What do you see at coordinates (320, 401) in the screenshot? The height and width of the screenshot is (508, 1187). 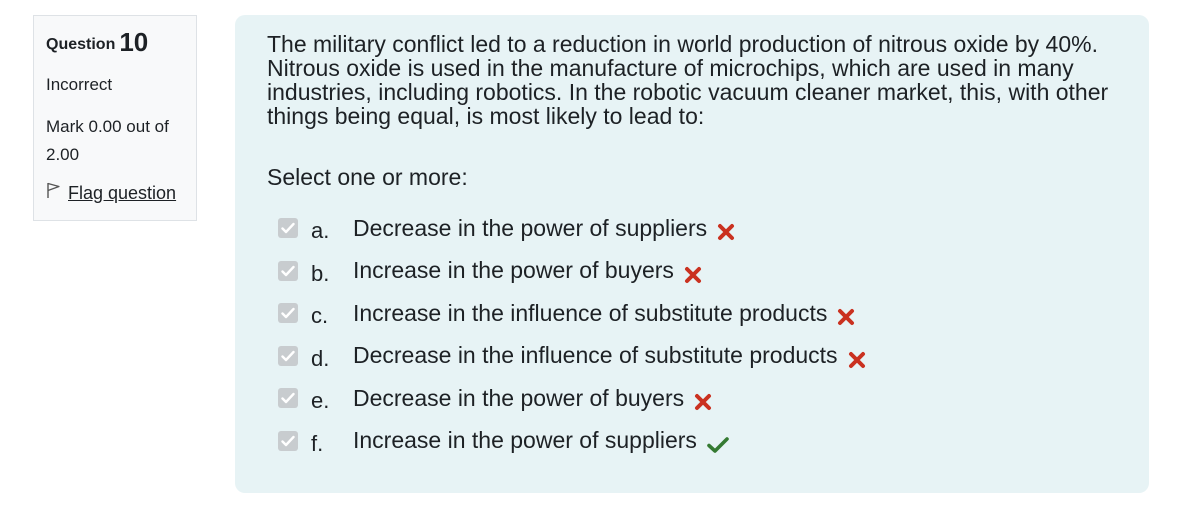 I see `answer-letter: e.` at bounding box center [320, 401].